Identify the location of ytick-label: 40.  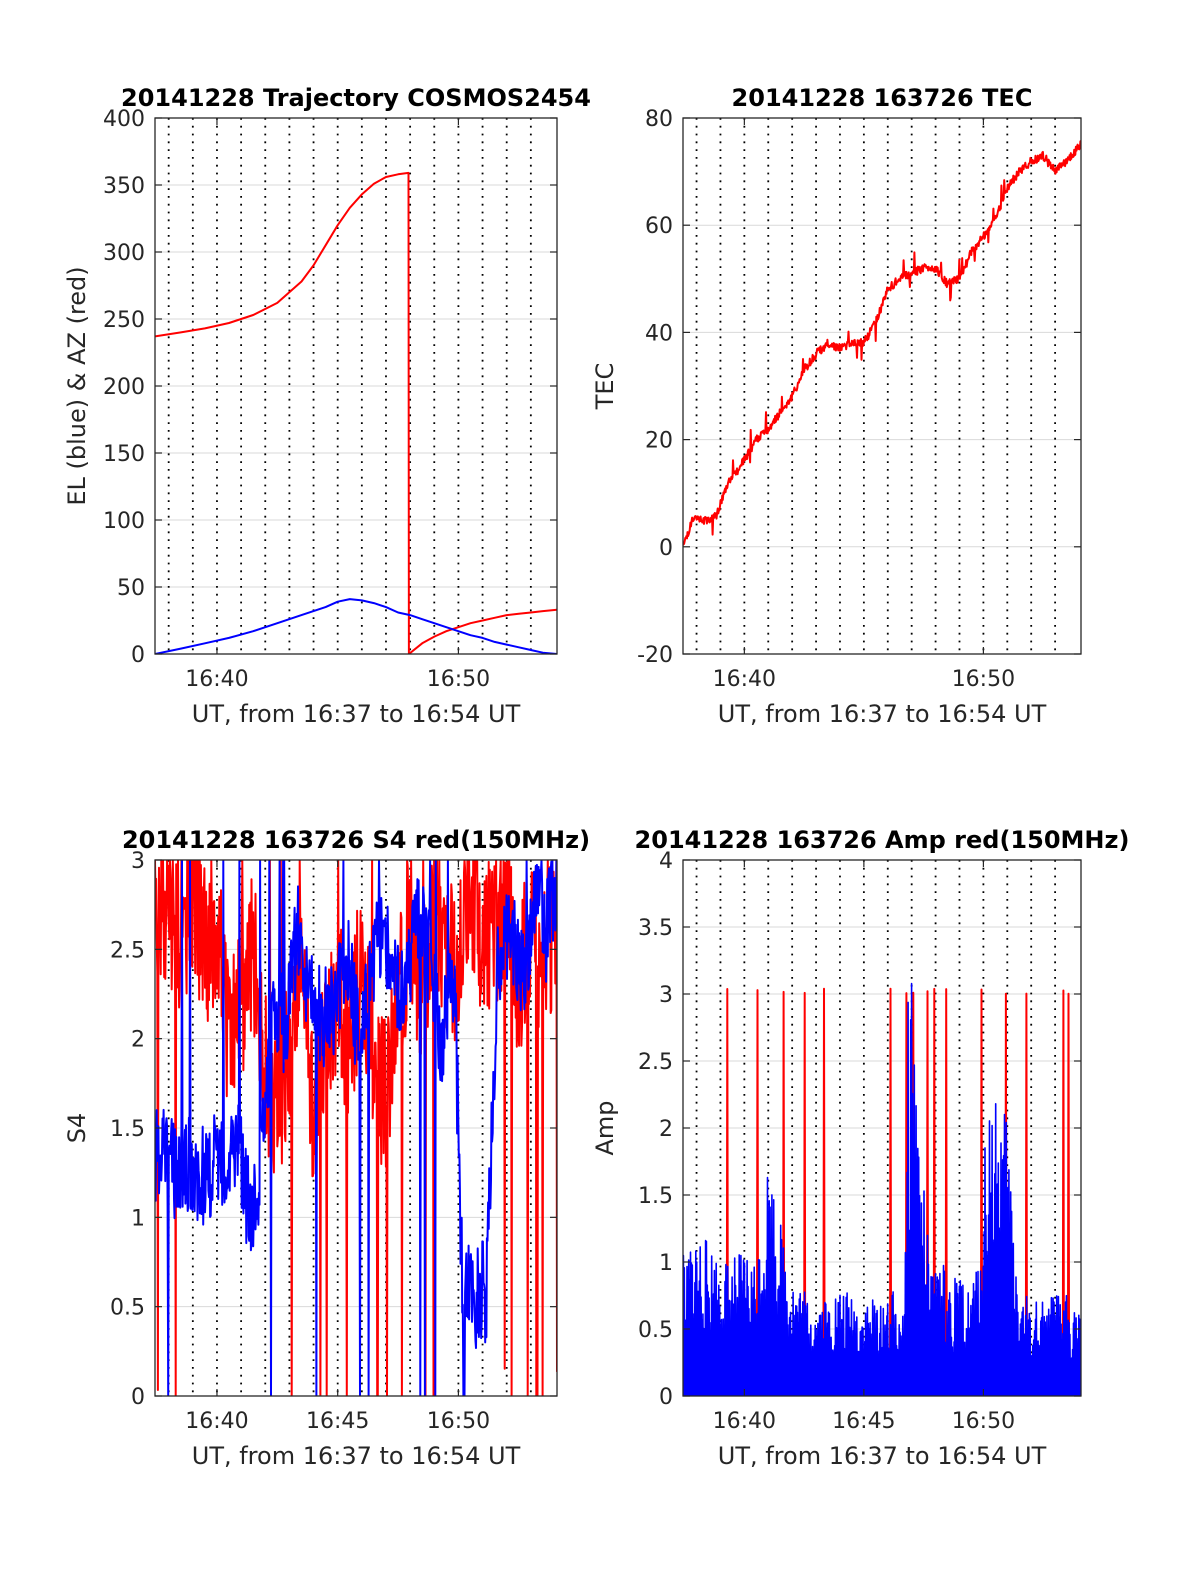
(659, 333).